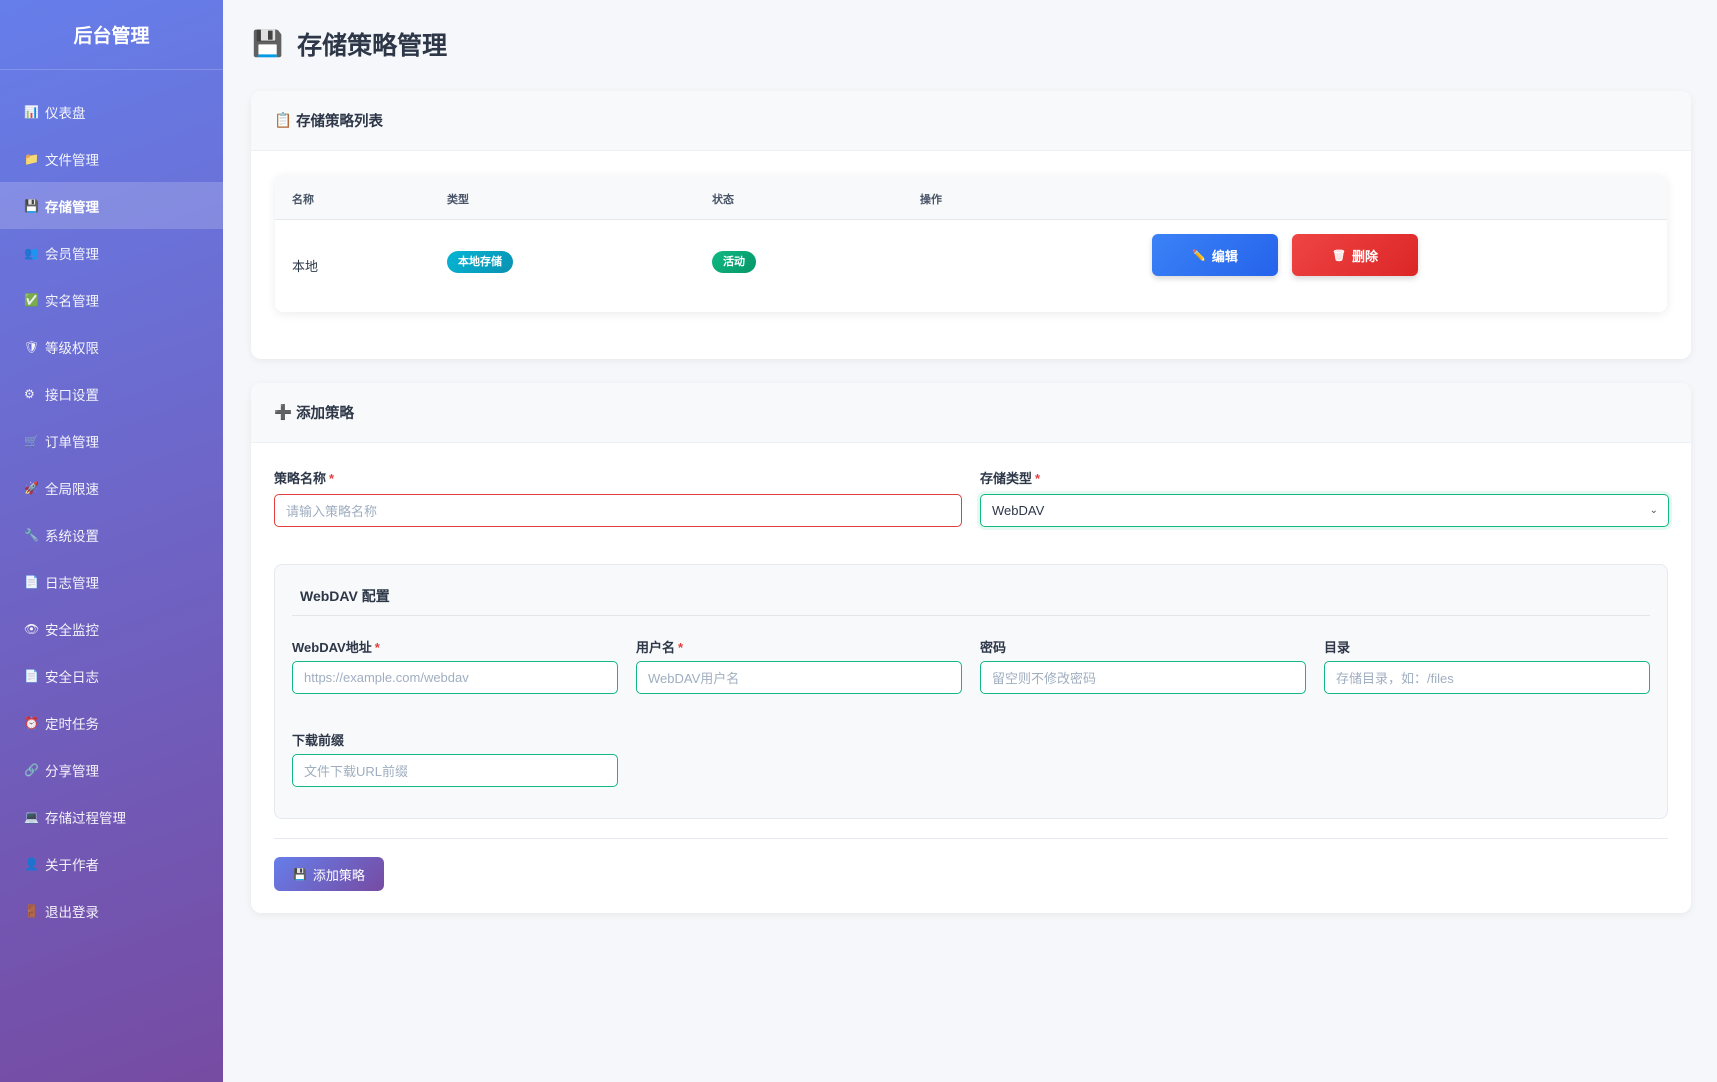  What do you see at coordinates (283, 413) in the screenshot?
I see `plus-icon: ➕` at bounding box center [283, 413].